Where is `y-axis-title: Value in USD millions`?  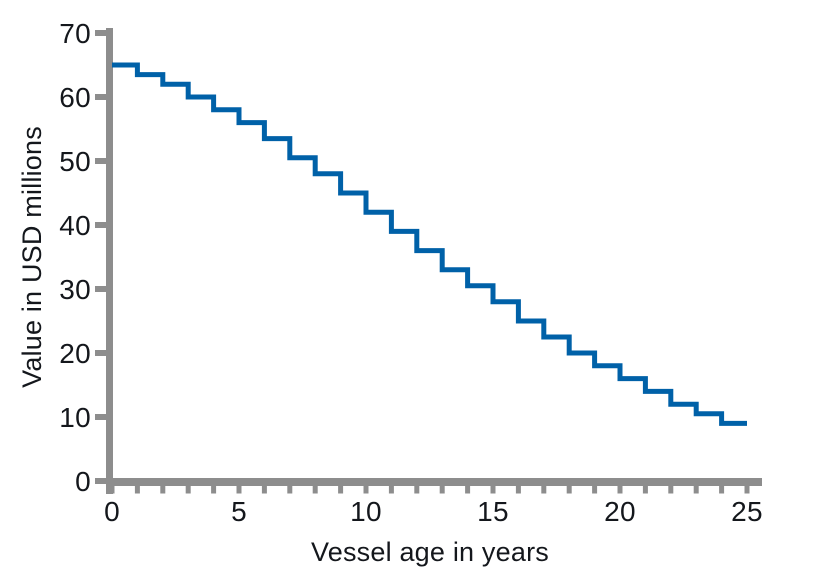 y-axis-title: Value in USD millions is located at coordinates (32, 257).